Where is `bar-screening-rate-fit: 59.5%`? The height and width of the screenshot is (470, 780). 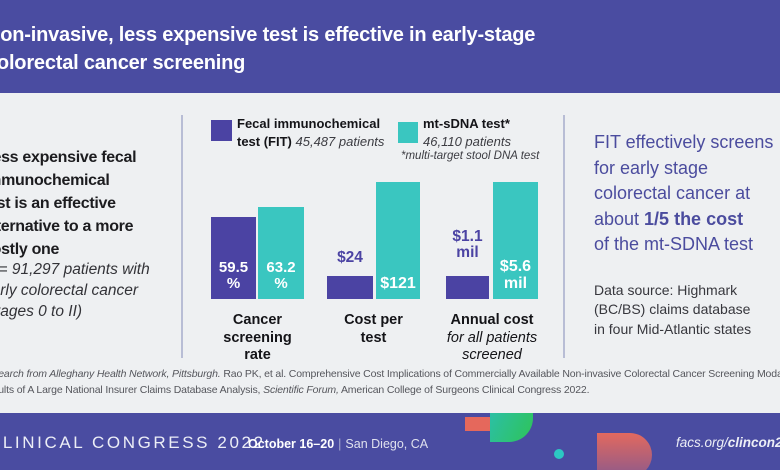
bar-screening-rate-fit: 59.5% is located at coordinates (233, 258).